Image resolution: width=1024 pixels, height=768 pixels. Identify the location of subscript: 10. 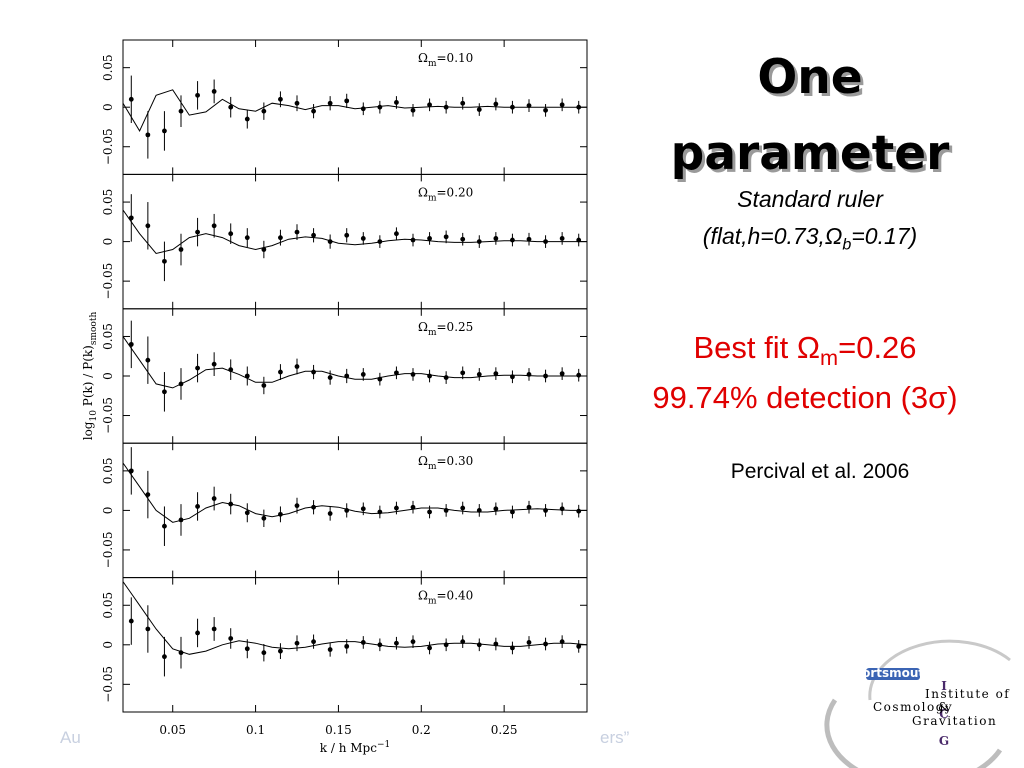
(94, 416).